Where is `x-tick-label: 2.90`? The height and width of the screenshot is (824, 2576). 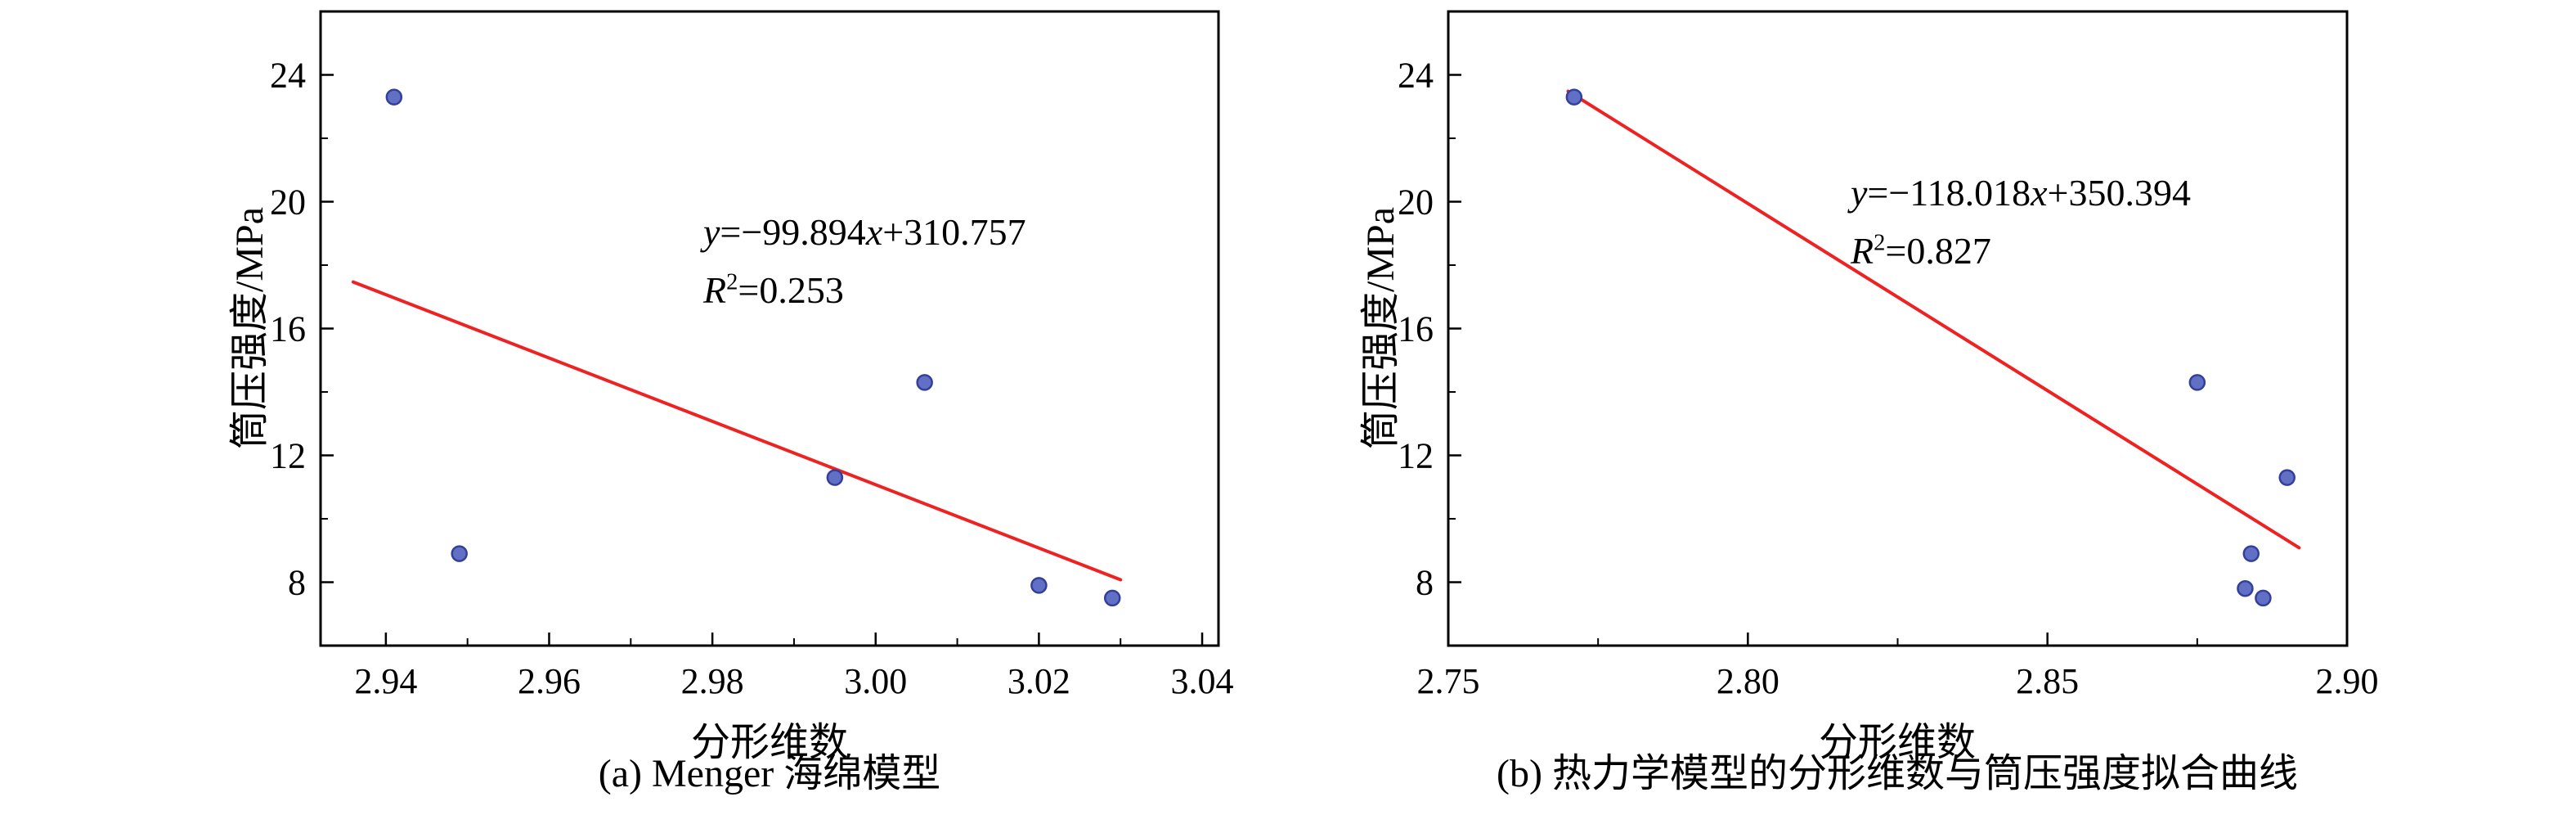 x-tick-label: 2.90 is located at coordinates (2348, 681).